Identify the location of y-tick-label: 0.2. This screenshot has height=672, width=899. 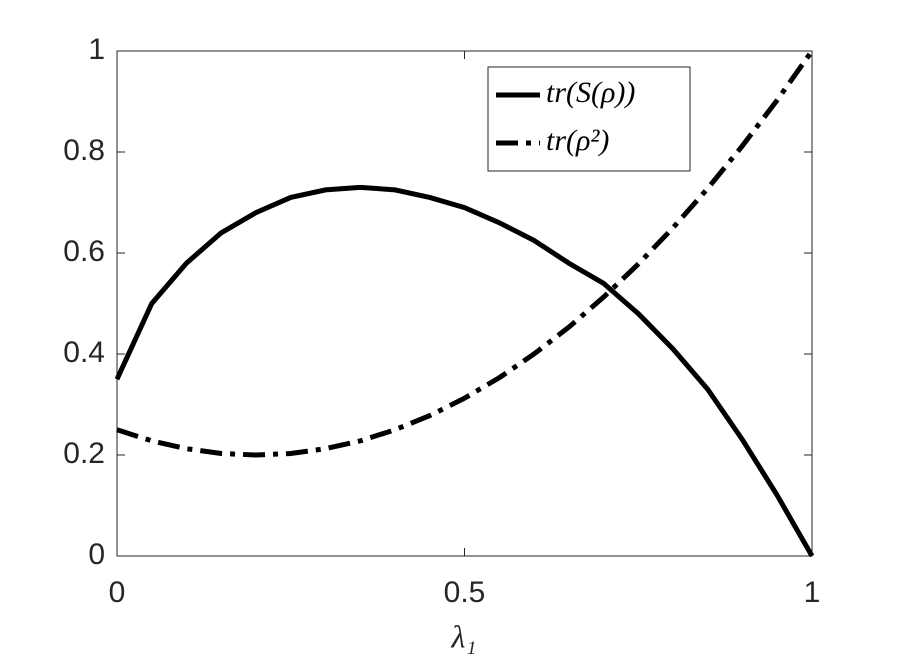
(84, 453).